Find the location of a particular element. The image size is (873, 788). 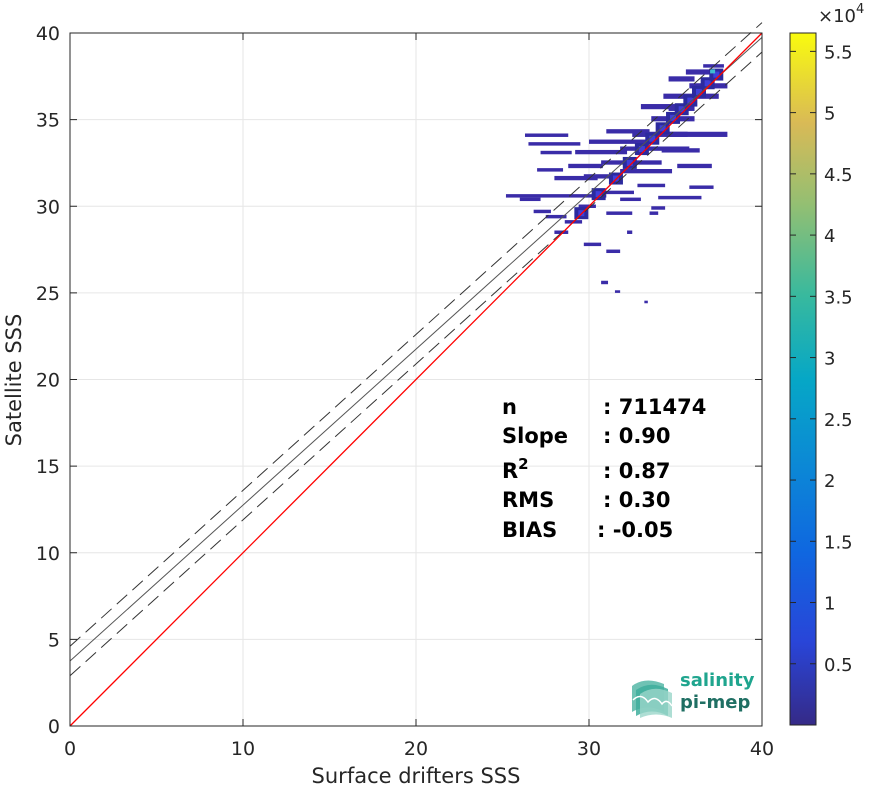

colorbar-ticks: 0.5 1 1.5 2 2.5 3 3.5 4 4.5 5 5.5 is located at coordinates (821, 359).